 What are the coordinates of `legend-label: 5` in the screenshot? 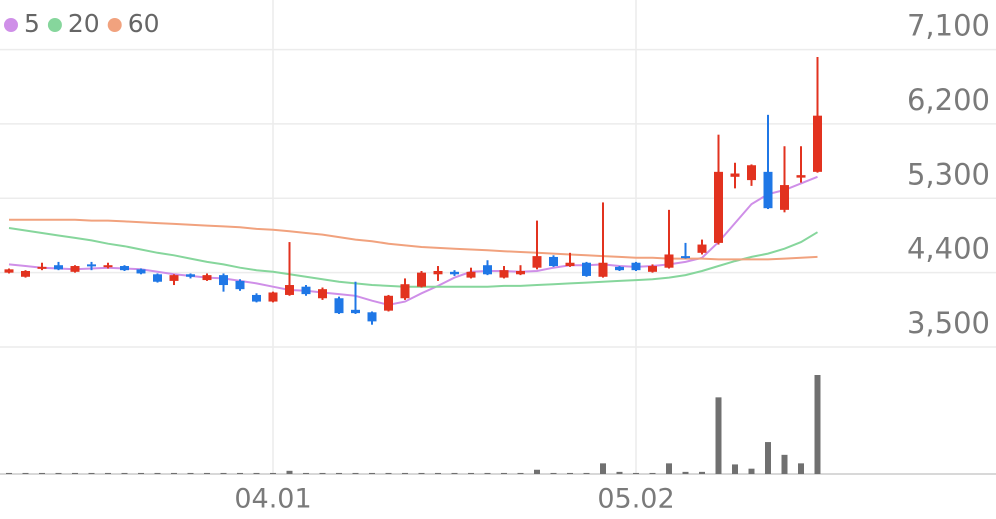 It's located at (32, 23).